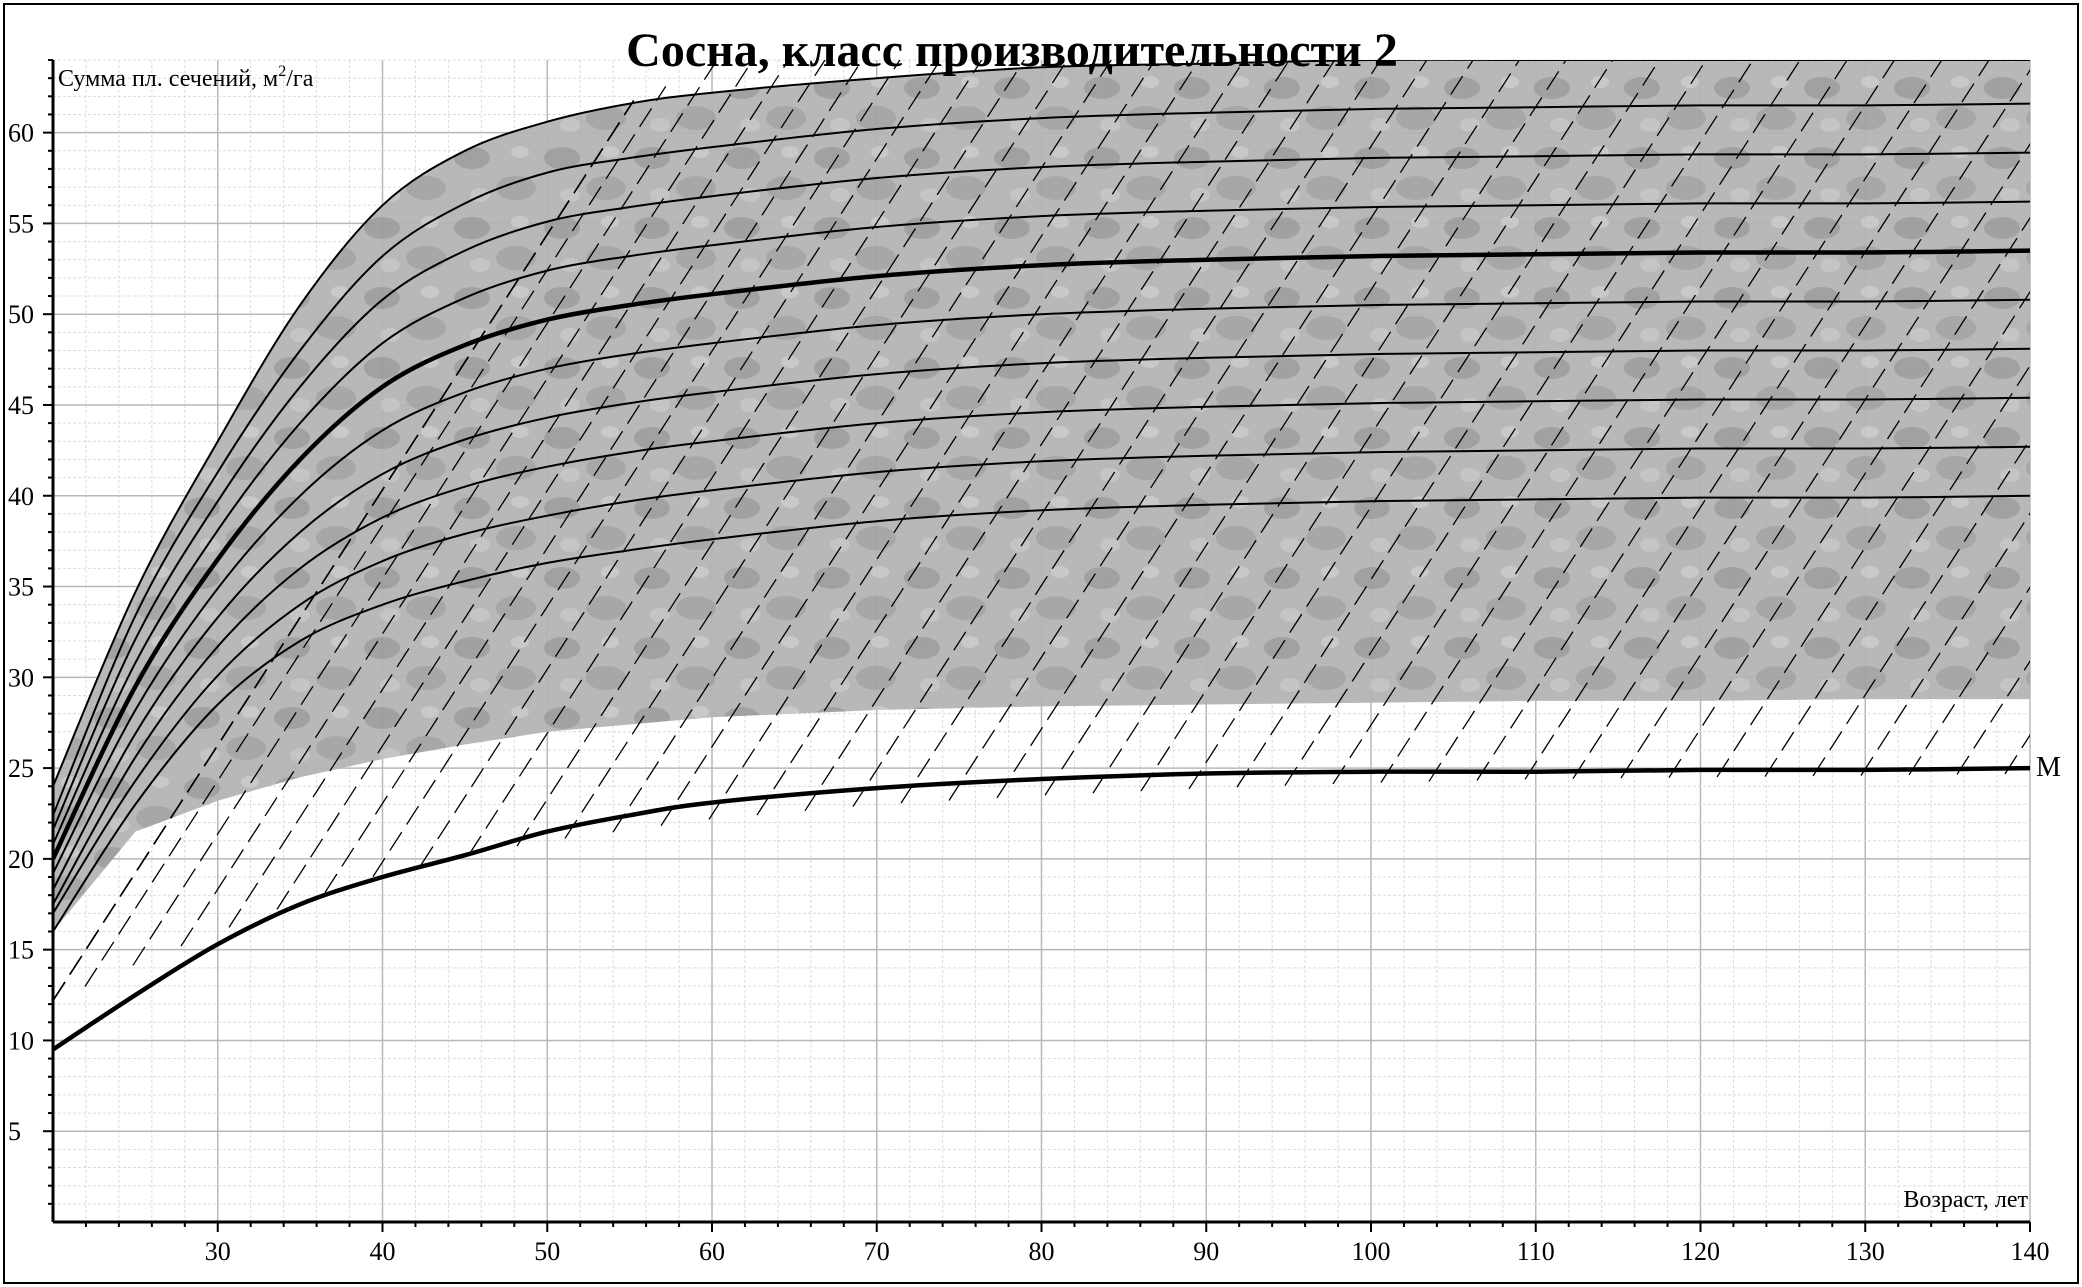 This screenshot has height=1287, width=2082. I want to click on y-tick-label: 50, so click(21, 314).